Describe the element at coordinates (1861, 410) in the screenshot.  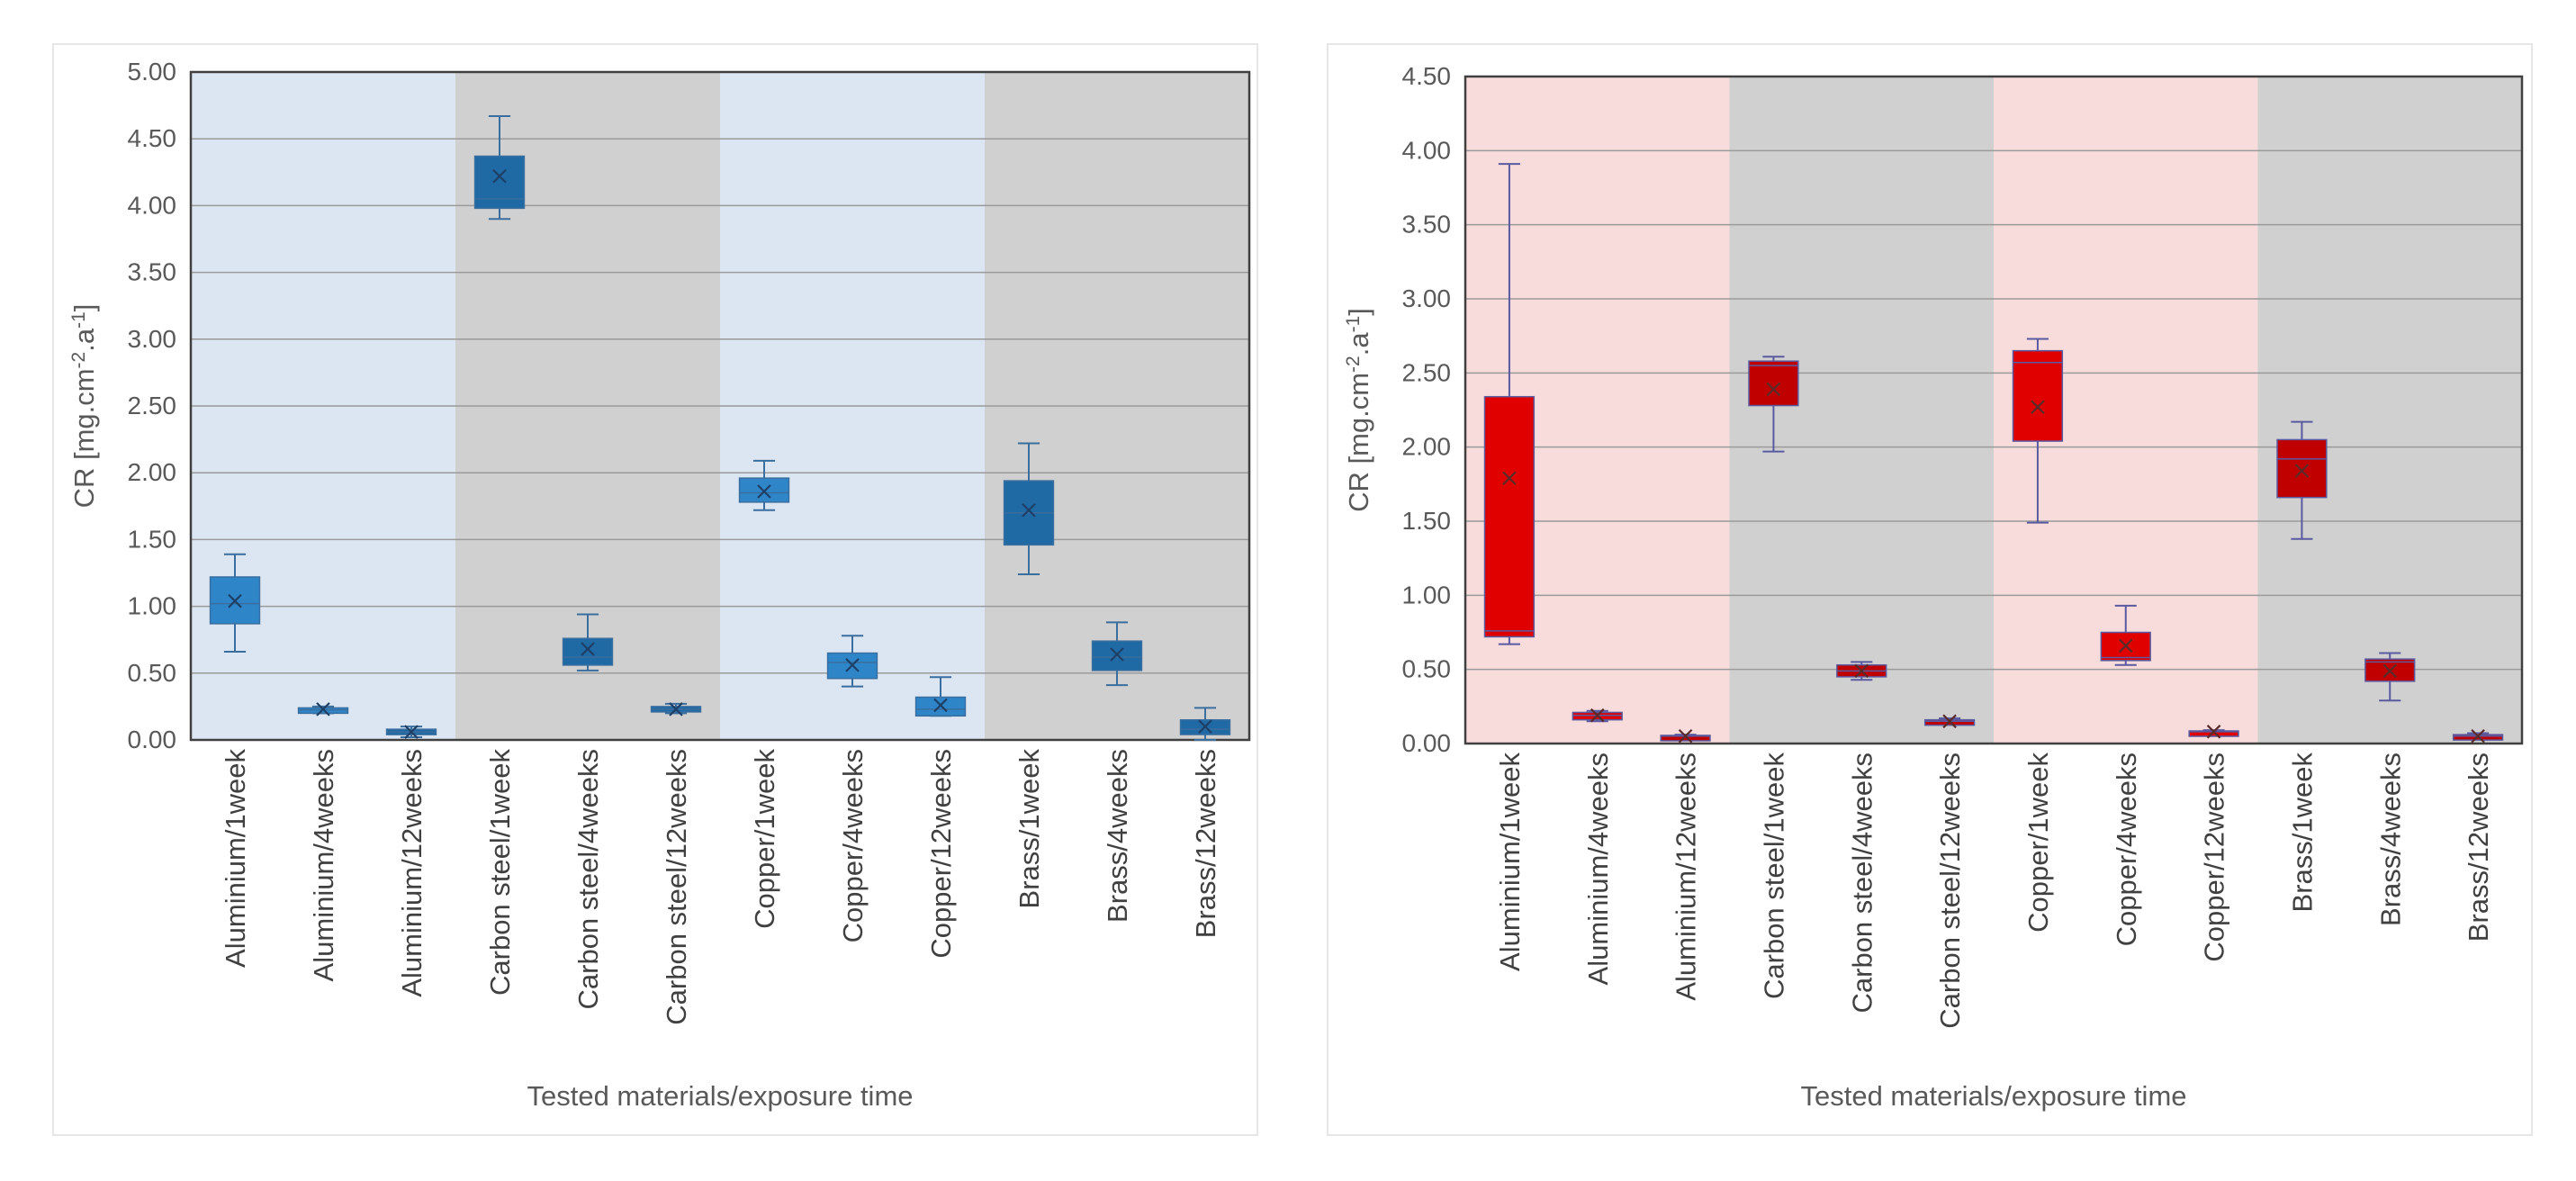
I see `band-carbon-steel` at that location.